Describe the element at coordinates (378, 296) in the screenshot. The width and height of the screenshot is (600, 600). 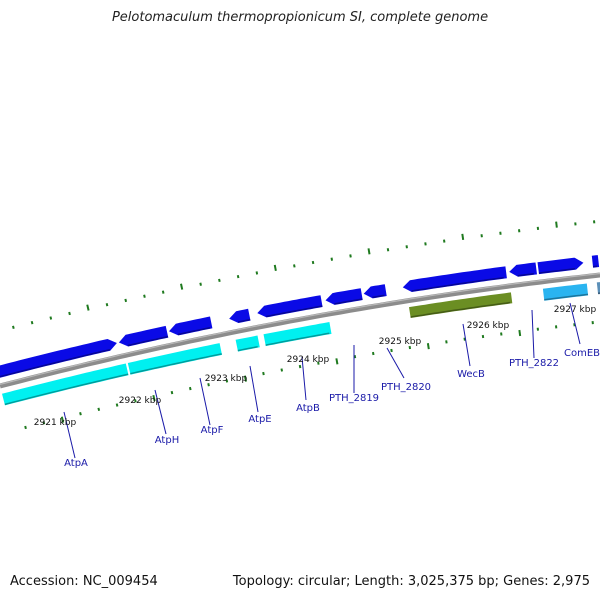
I see `gene-pth2820-forward-shade` at that location.